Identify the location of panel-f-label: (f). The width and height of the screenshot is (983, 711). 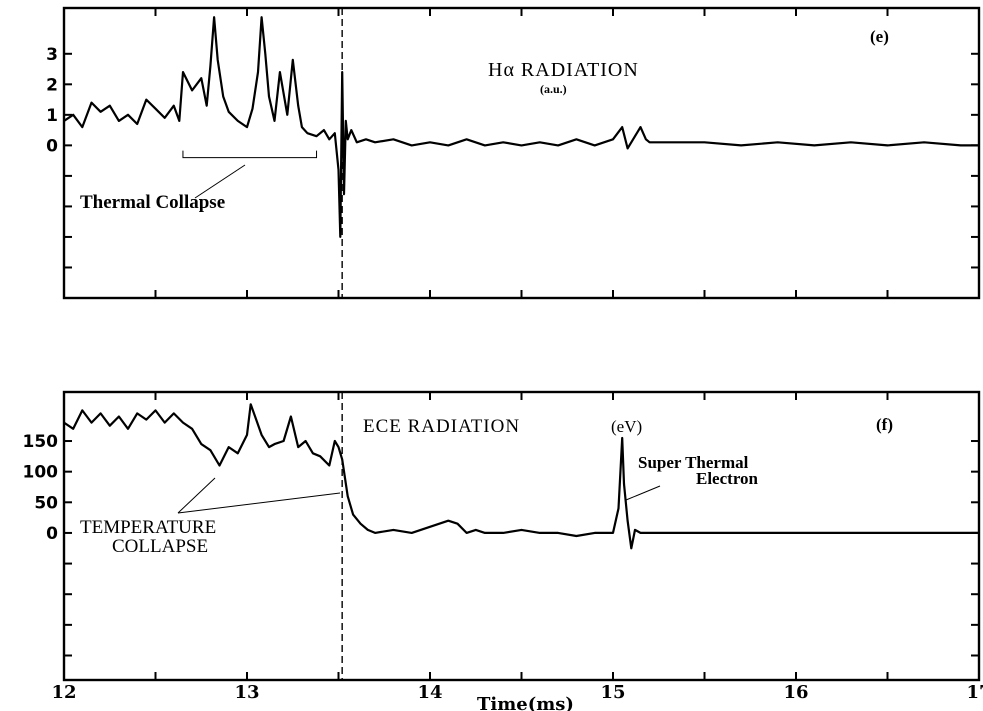
(884, 424).